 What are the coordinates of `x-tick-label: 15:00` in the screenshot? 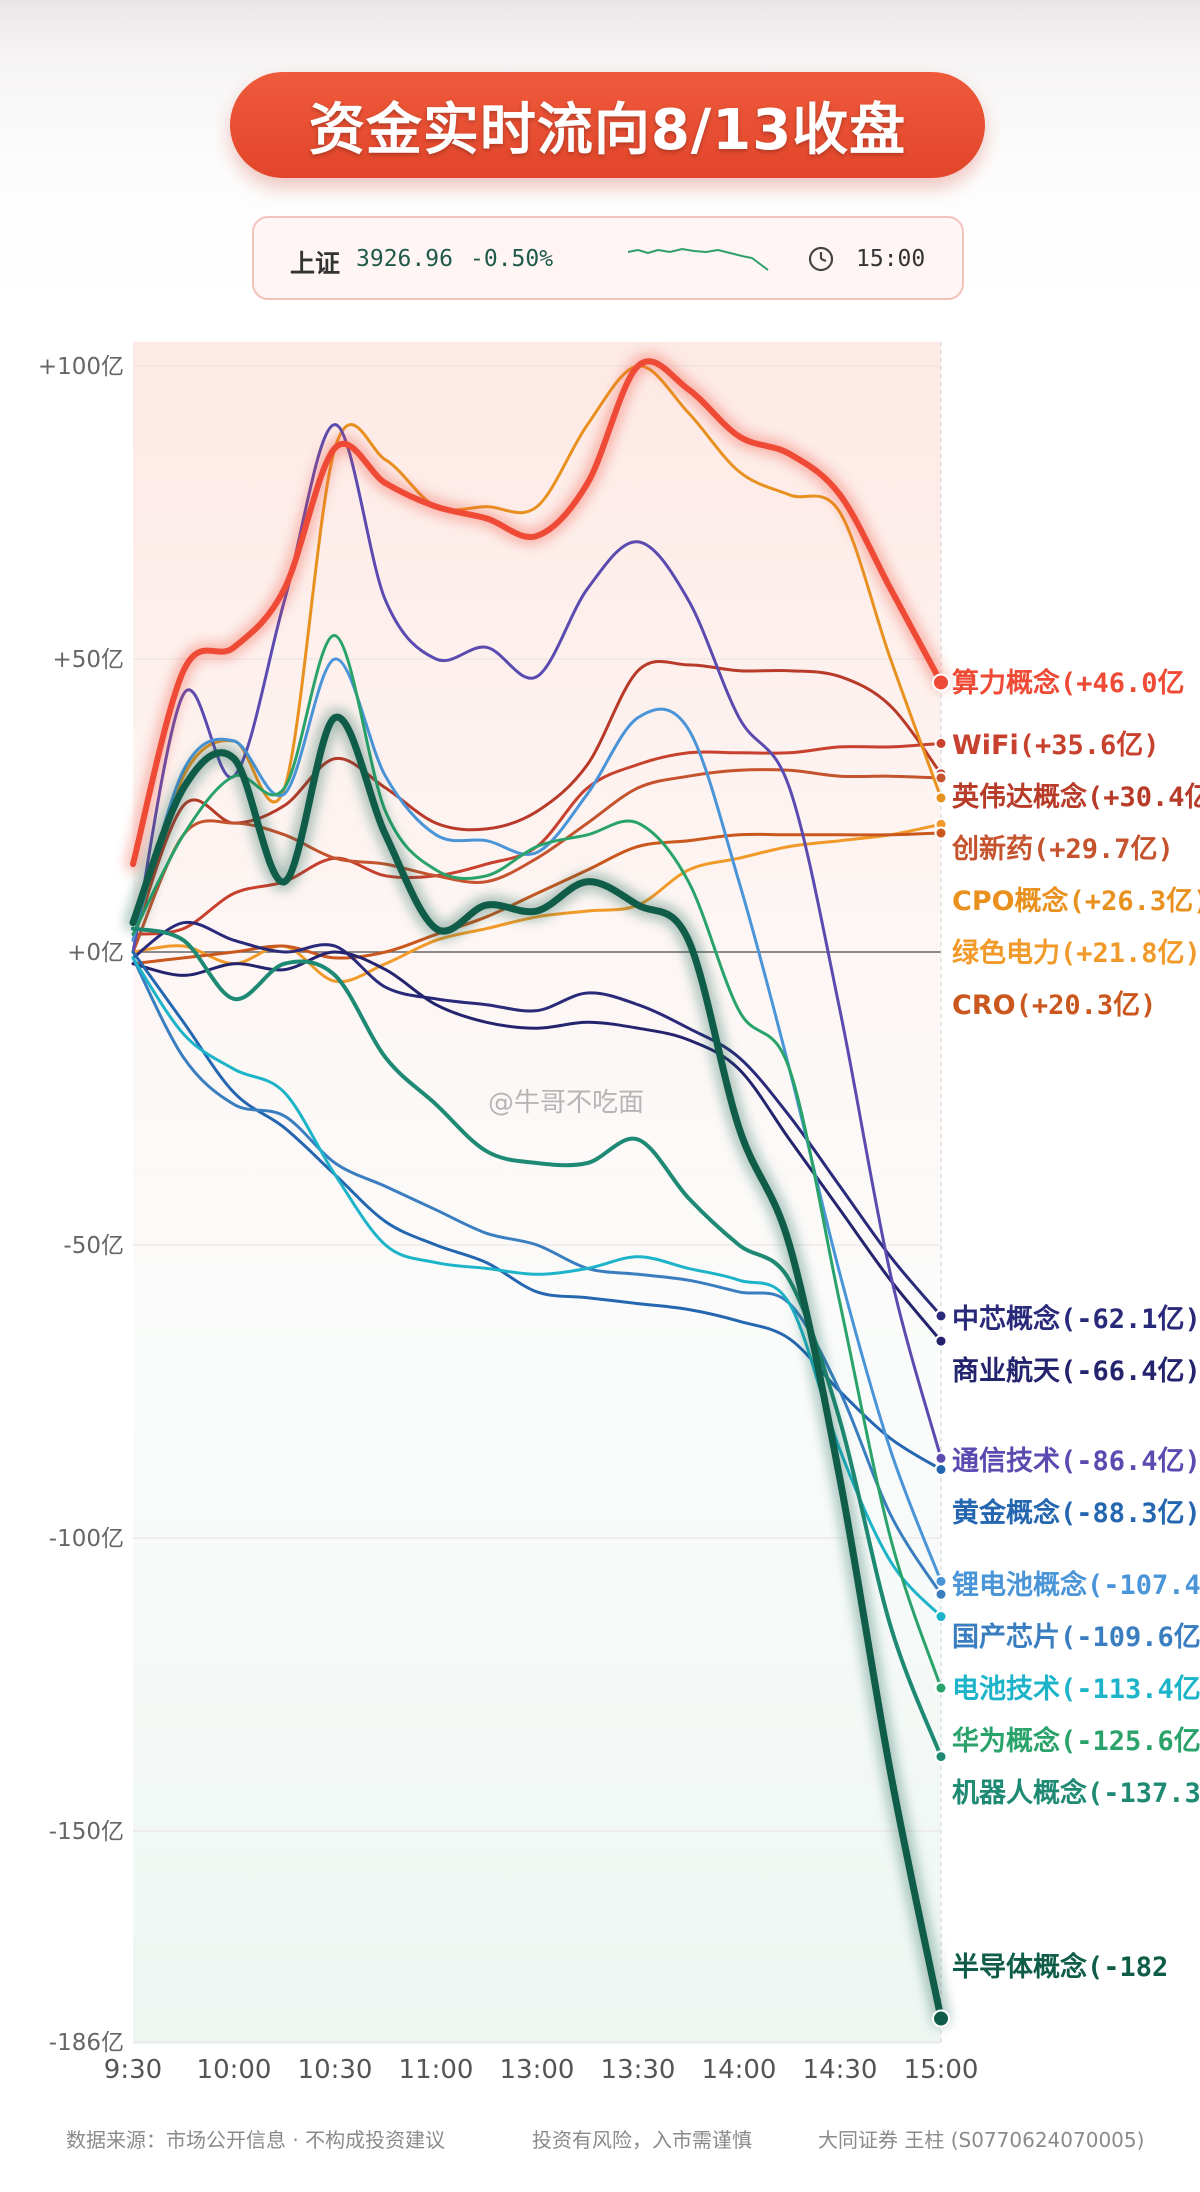 It's located at (941, 2070).